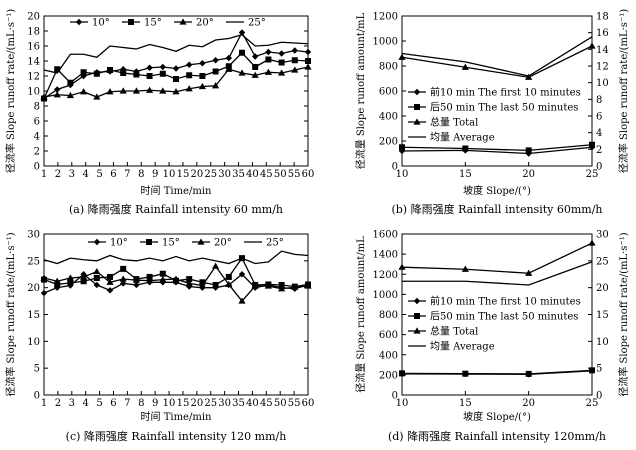  Describe the element at coordinates (385, 295) in the screenshot. I see `y-tick-label: 1000` at that location.